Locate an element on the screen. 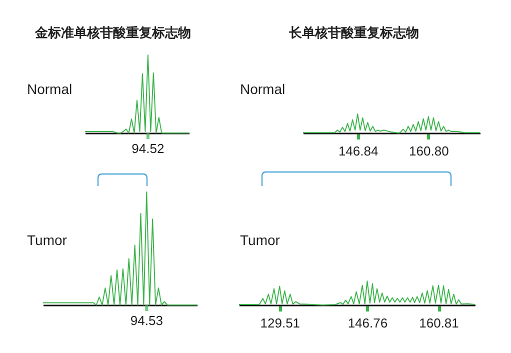 The image size is (511, 353). text: 94.53 is located at coordinates (146, 320).